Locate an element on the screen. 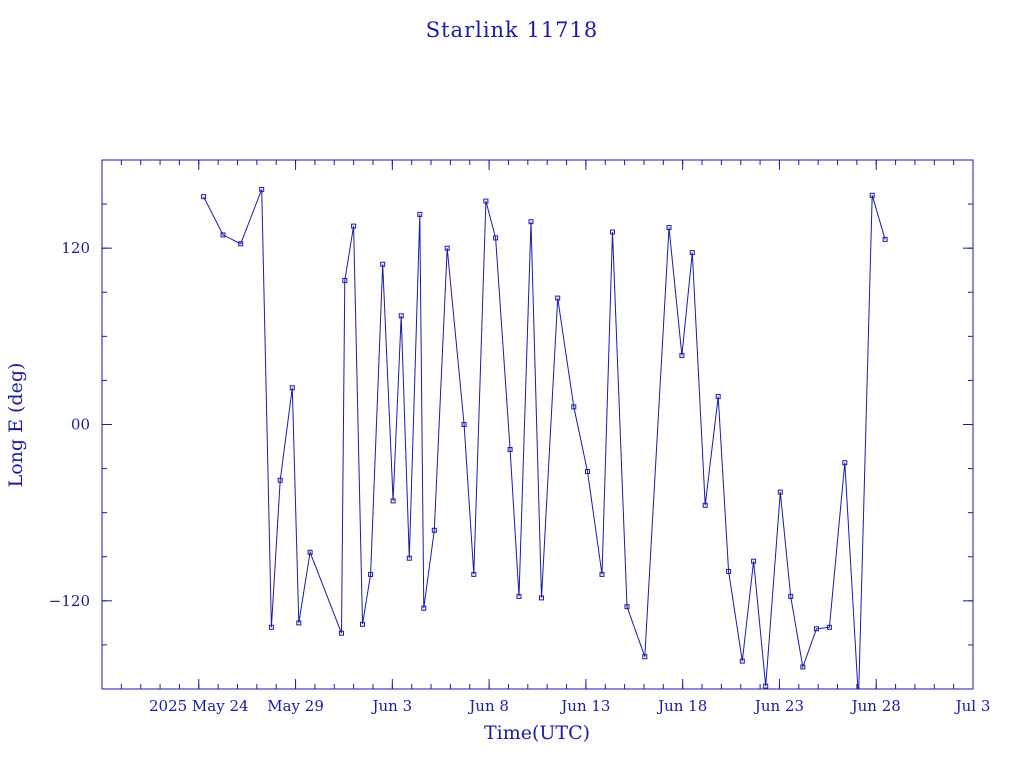  x-tick-label: Jun 8 is located at coordinates (488, 706).